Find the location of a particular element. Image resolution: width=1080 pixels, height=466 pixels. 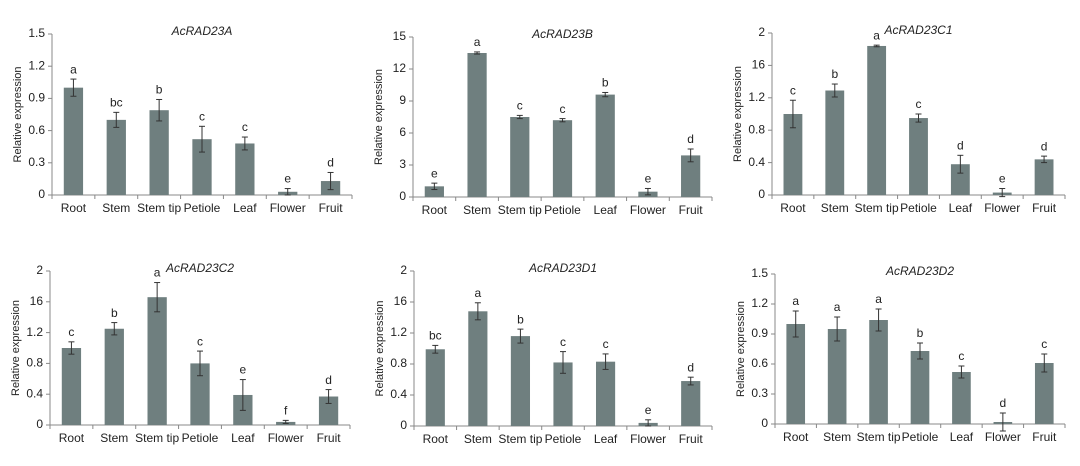

y-tick-label: 1.5 is located at coordinates (36, 33).